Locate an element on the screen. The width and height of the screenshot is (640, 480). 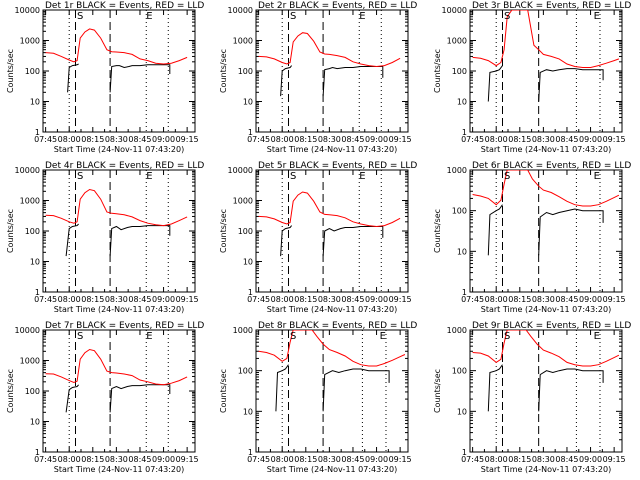
panel-title: Det 8r BLACK = Events, RED = LLD is located at coordinates (337, 326).